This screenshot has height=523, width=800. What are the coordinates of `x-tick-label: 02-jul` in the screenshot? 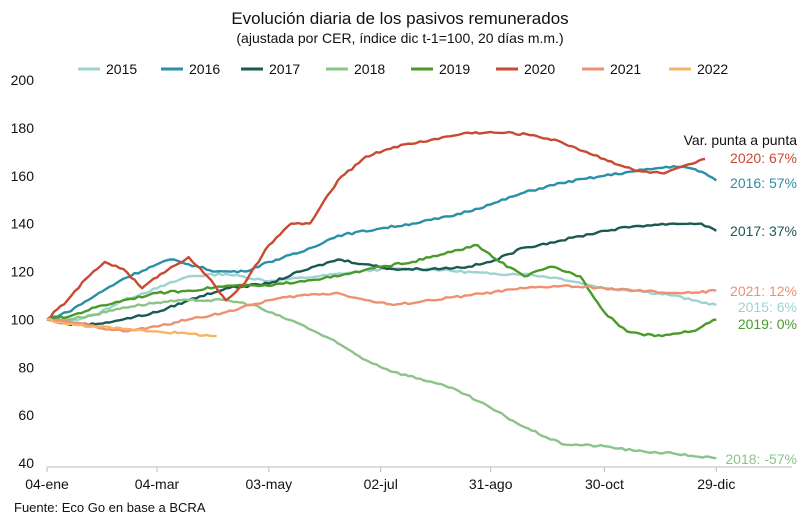 It's located at (381, 484).